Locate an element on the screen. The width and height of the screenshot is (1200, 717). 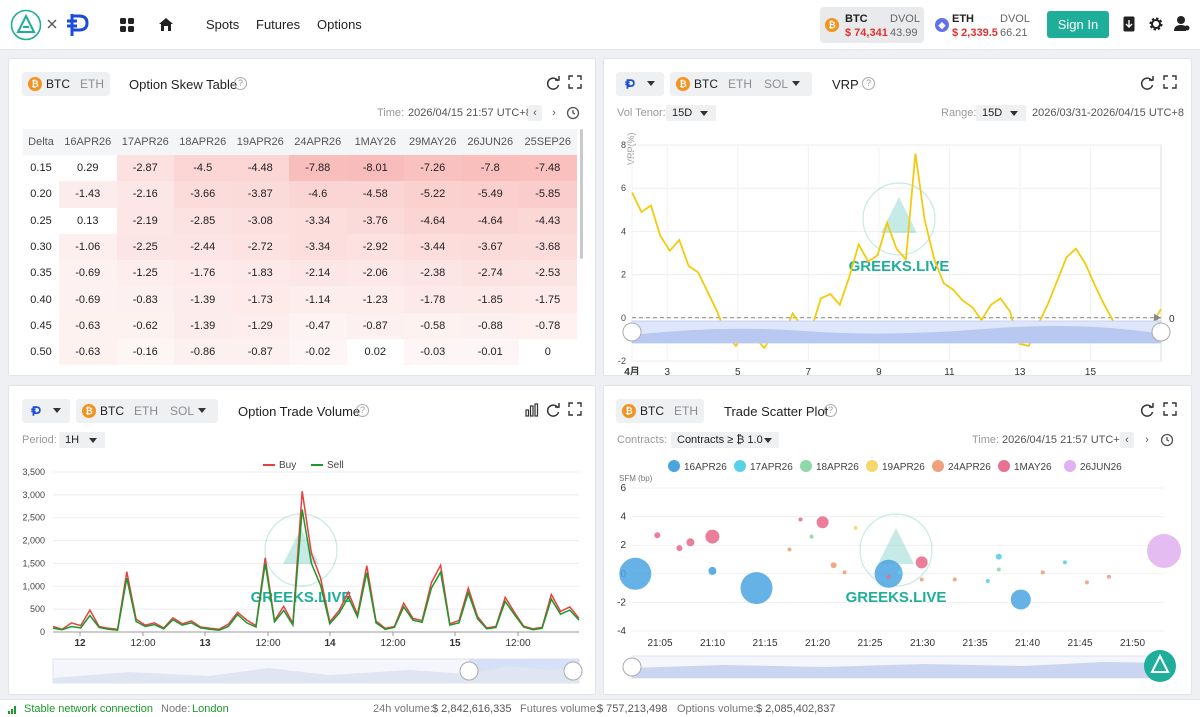
expiry-header: 18APR26 is located at coordinates (203, 142).